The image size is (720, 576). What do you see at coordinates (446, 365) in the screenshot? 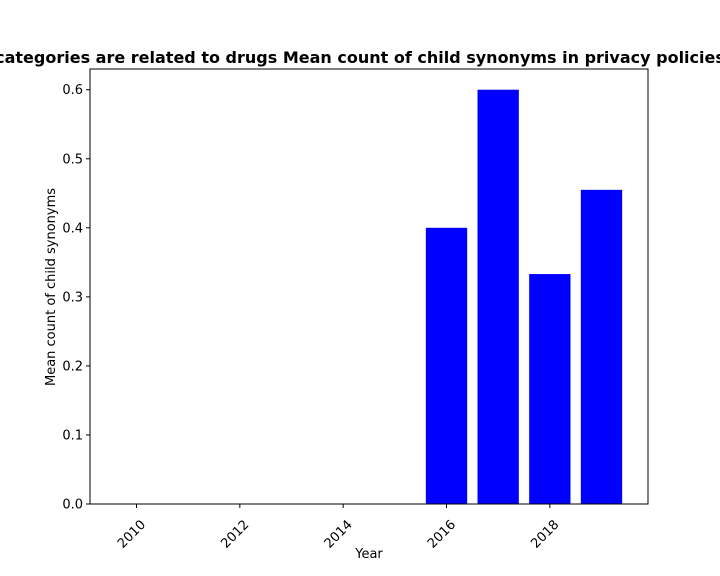
I see `bar-2016` at bounding box center [446, 365].